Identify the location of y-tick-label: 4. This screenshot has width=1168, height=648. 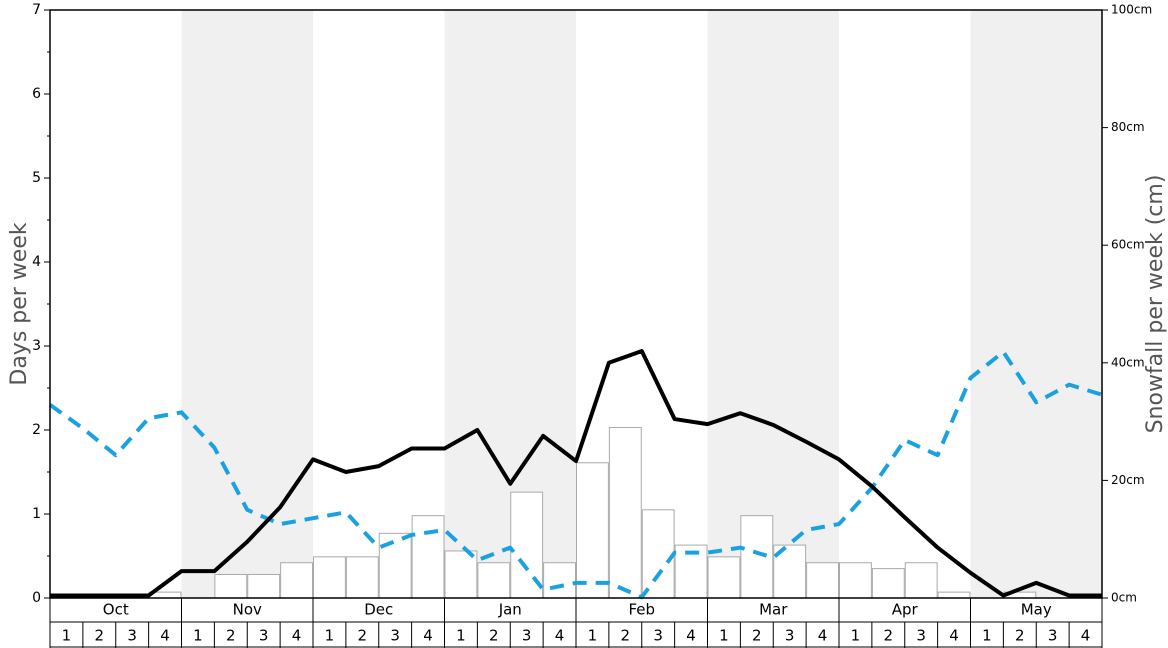
(36, 262).